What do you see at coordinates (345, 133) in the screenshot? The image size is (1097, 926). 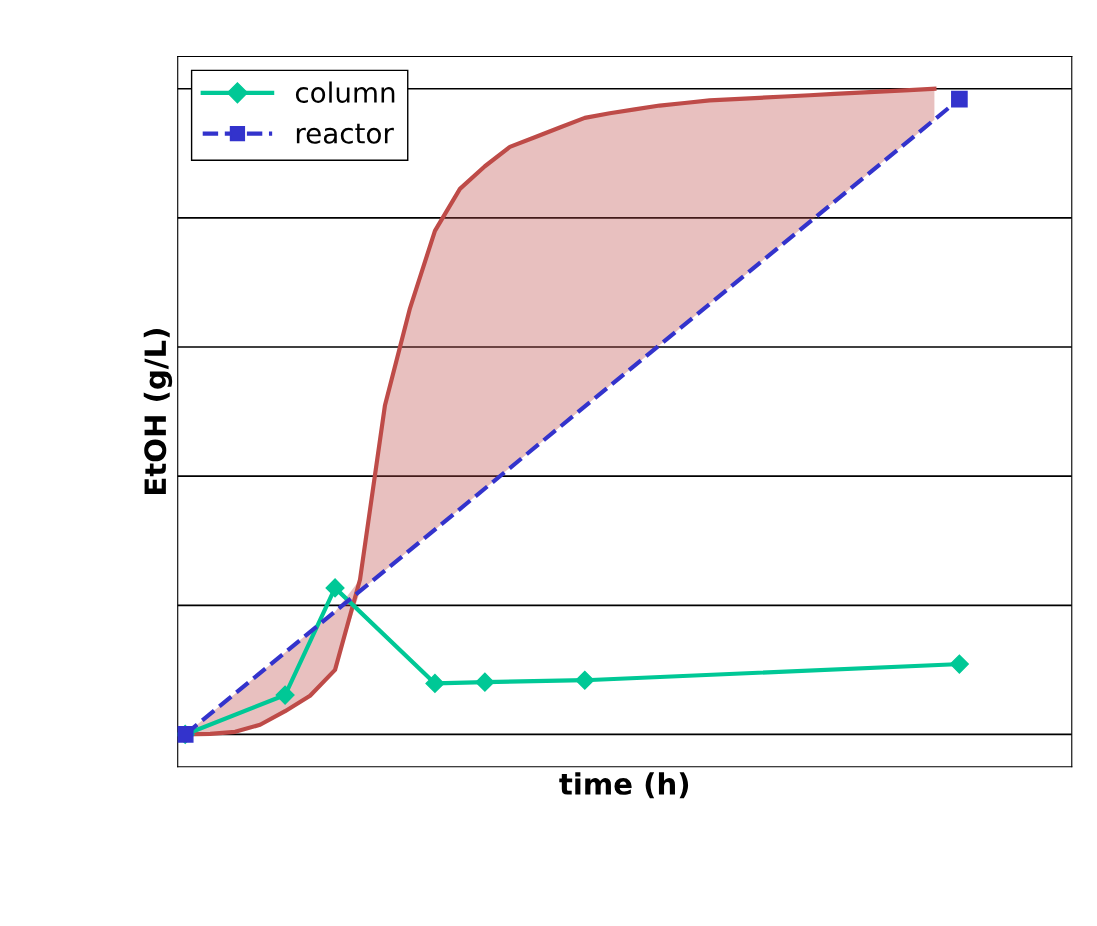 I see `legend-label: reactor` at bounding box center [345, 133].